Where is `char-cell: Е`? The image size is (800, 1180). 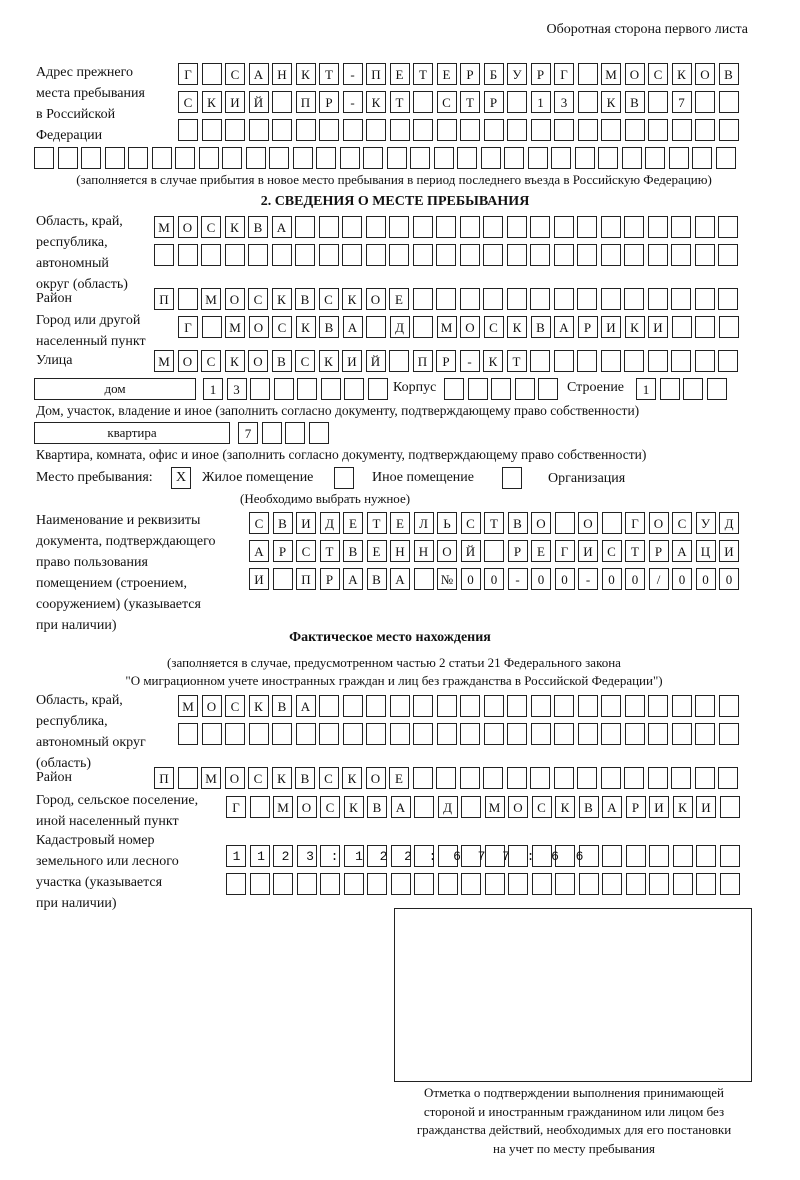
char-cell: Е is located at coordinates (399, 778).